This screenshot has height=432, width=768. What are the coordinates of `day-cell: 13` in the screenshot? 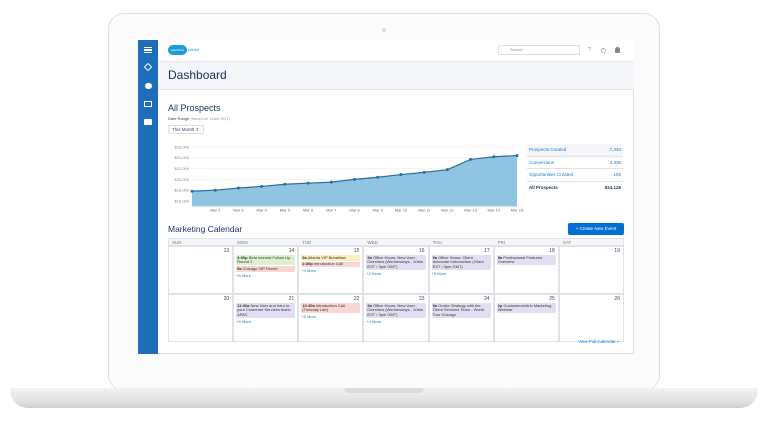 It's located at (201, 270).